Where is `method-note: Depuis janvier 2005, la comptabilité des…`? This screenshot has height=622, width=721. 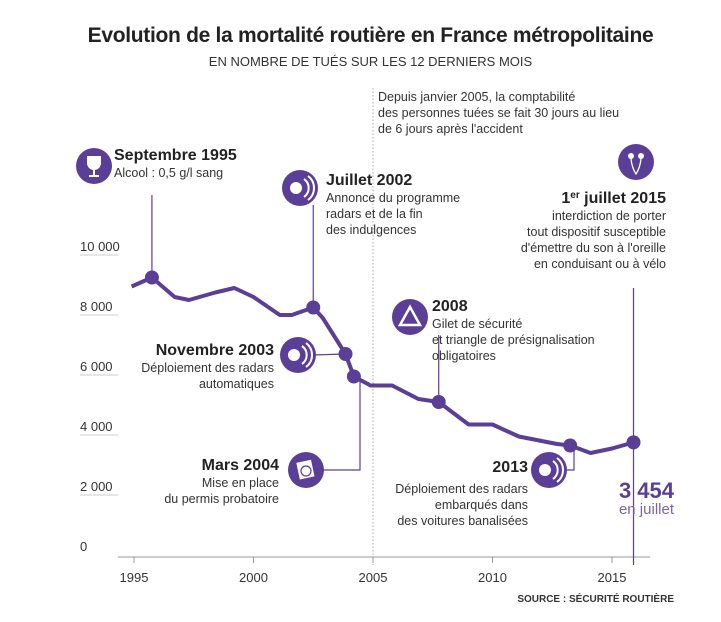 method-note: Depuis janvier 2005, la comptabilité des… is located at coordinates (498, 113).